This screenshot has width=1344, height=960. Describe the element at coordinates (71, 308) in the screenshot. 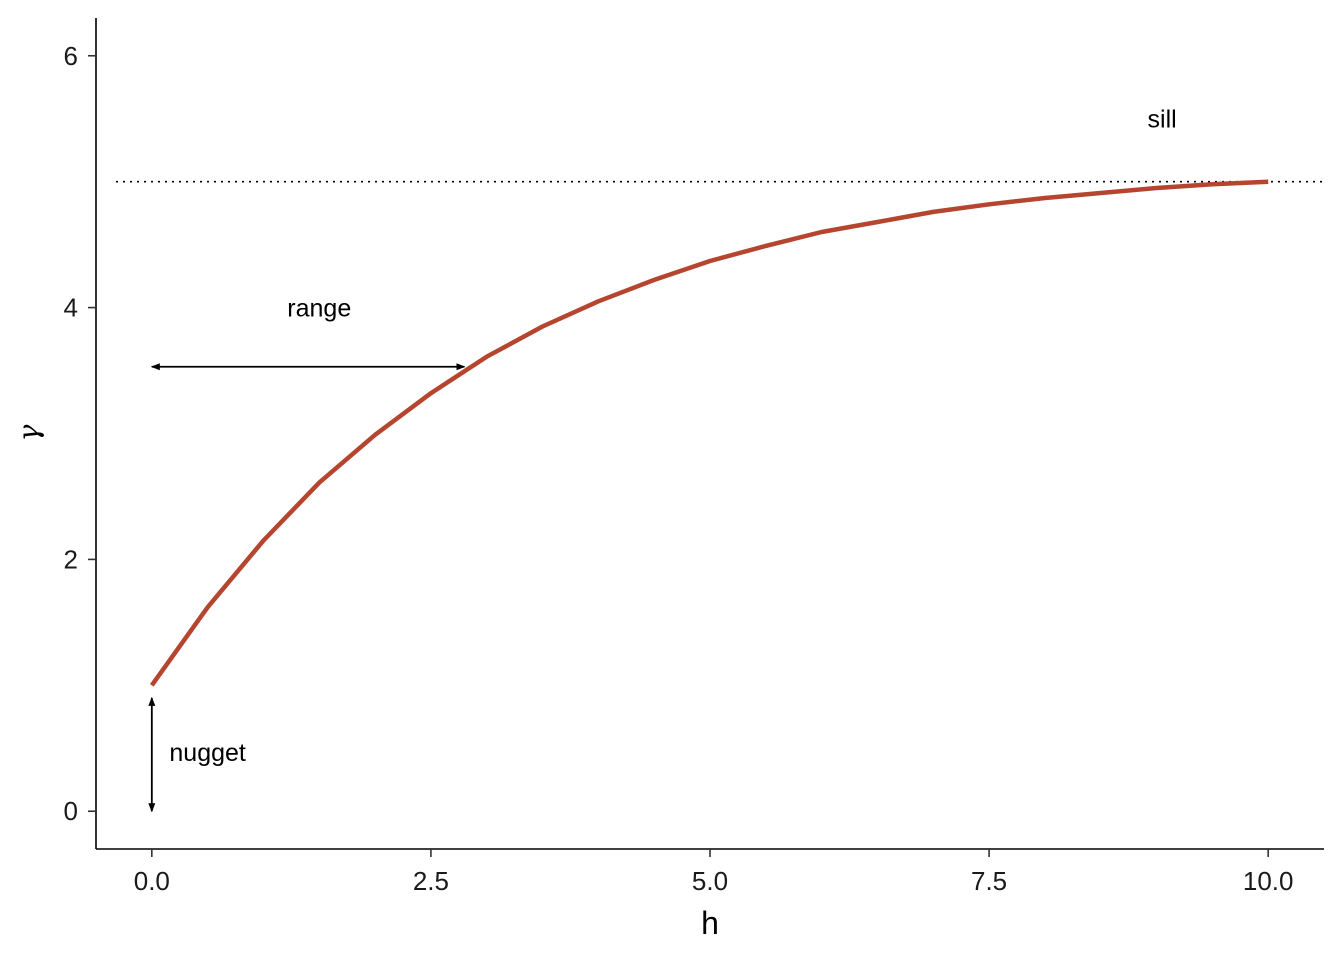

I see `y-tick-label: 4` at that location.